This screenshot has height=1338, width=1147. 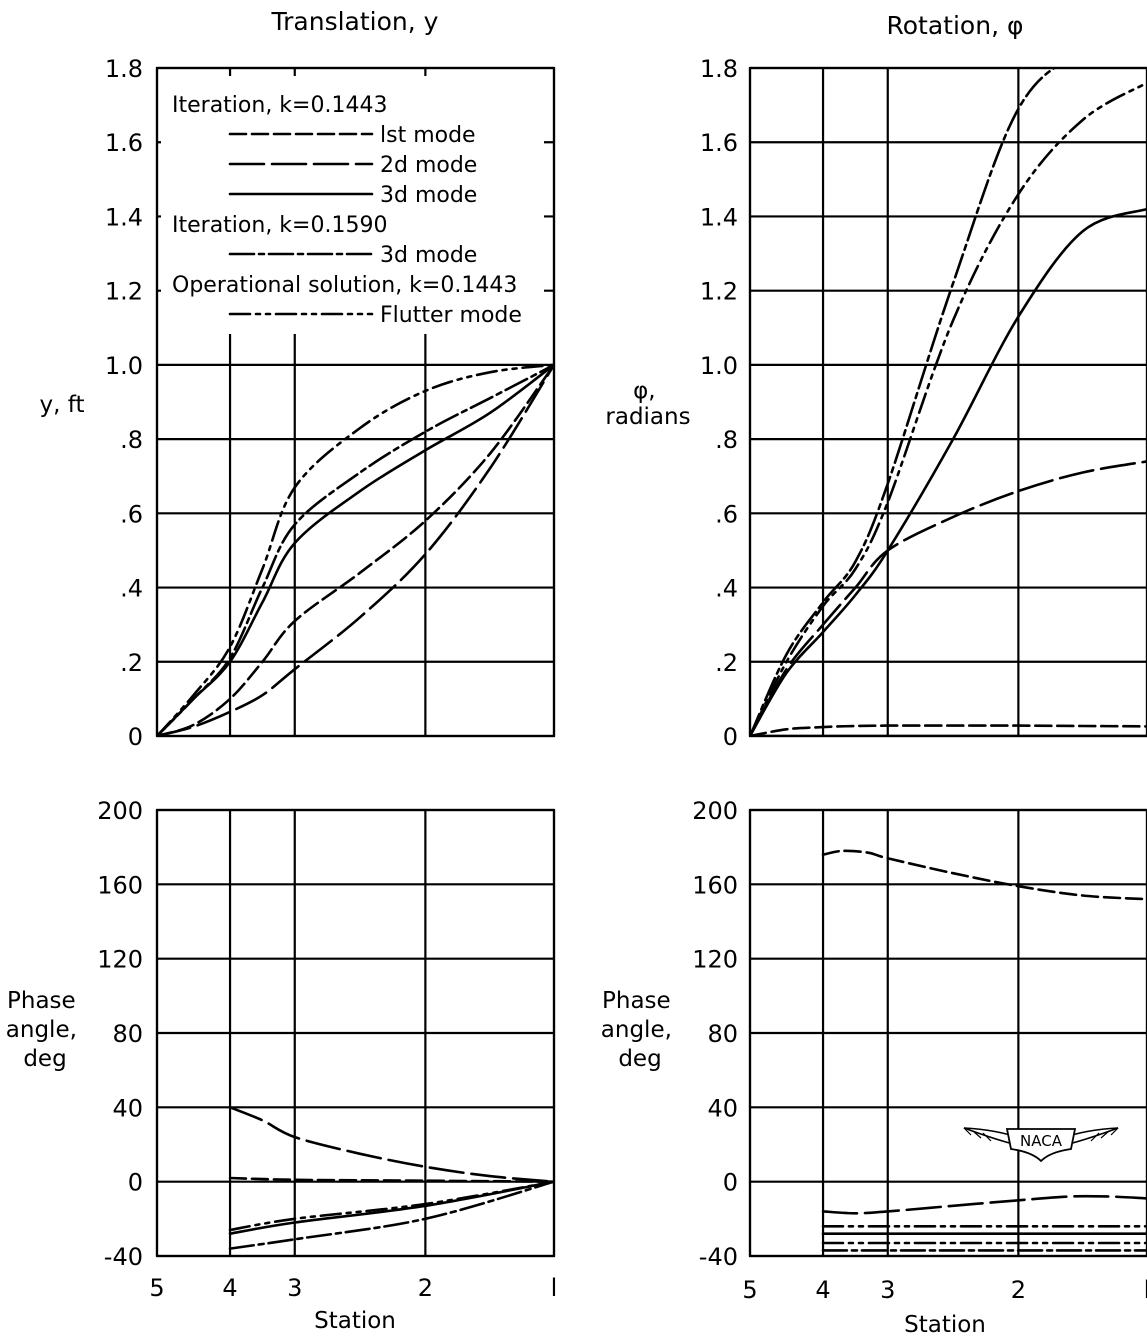 I want to click on rotation-title: Rotation, φ, so click(x=955, y=25).